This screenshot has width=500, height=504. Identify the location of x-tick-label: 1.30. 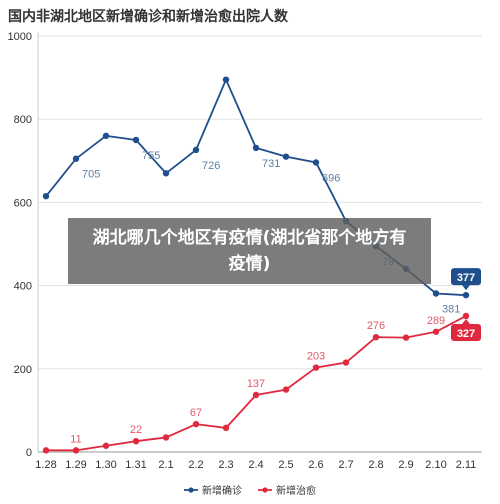
(105, 465).